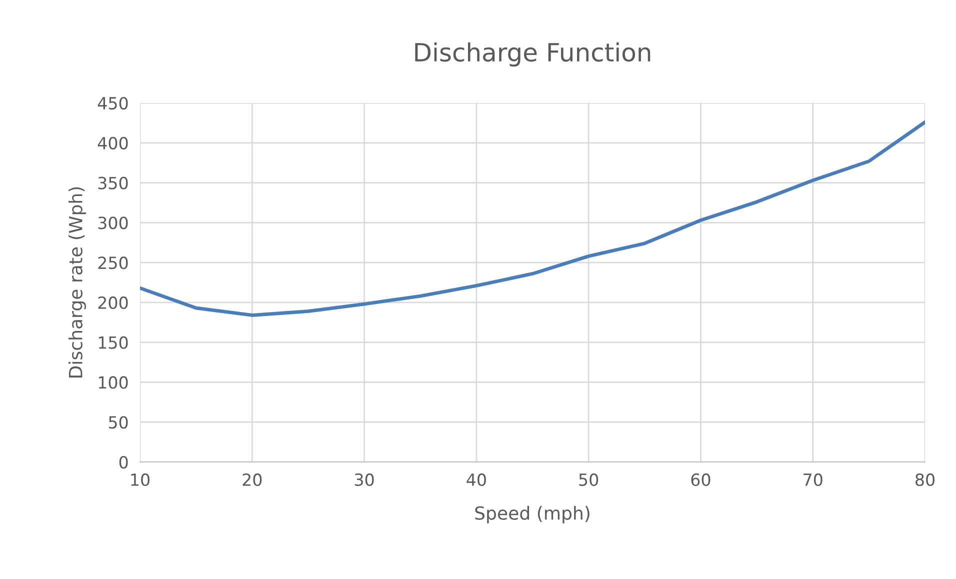 This screenshot has width=956, height=579. What do you see at coordinates (113, 342) in the screenshot?
I see `y-tick-label: 150` at bounding box center [113, 342].